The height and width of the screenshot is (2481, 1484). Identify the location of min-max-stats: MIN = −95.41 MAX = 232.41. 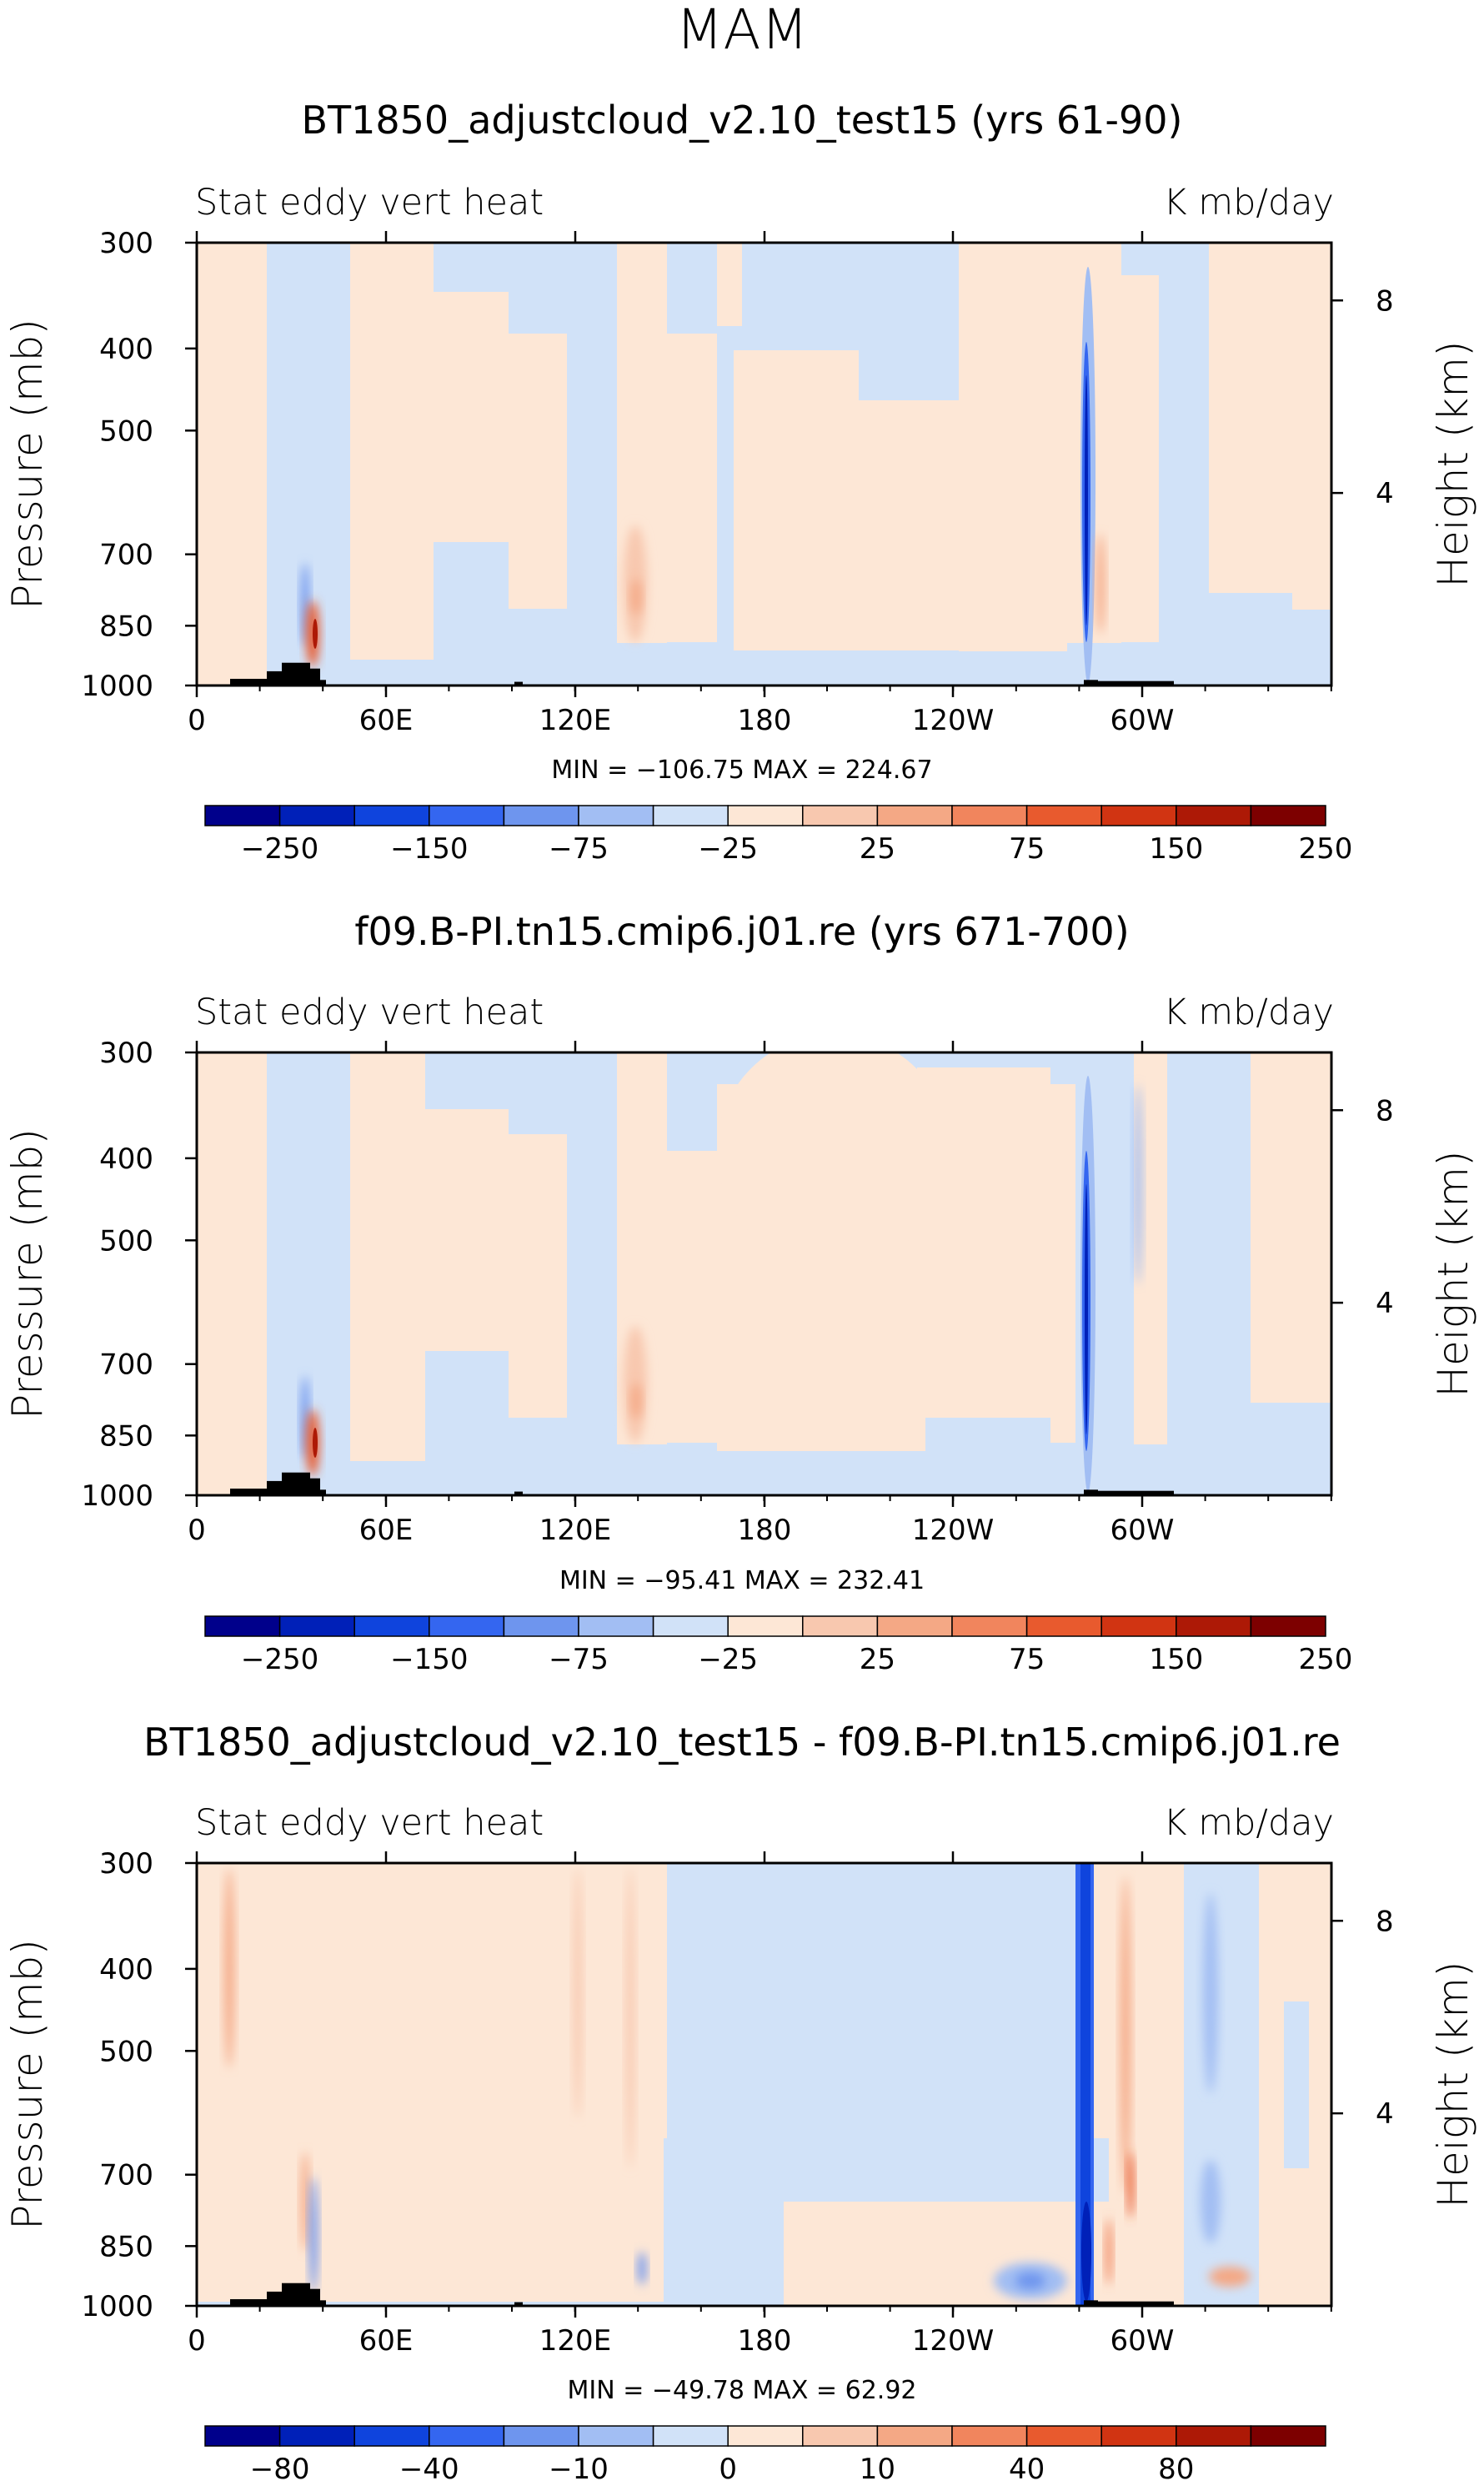
(742, 1580).